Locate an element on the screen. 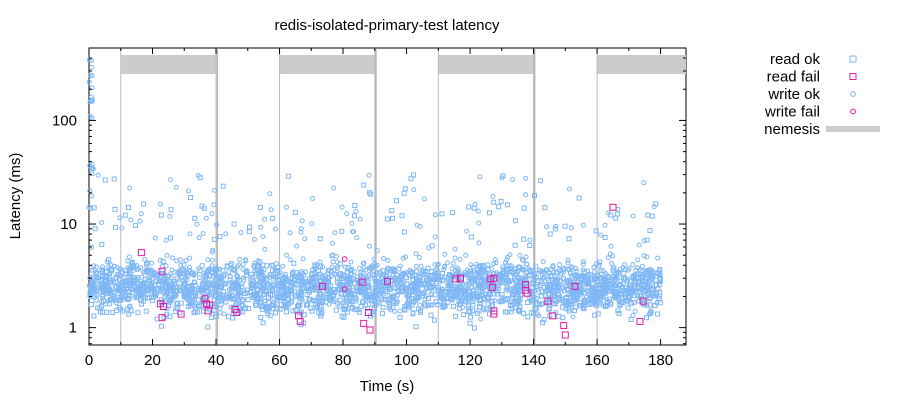 The width and height of the screenshot is (900, 400). x-tick-label: 160 is located at coordinates (597, 360).